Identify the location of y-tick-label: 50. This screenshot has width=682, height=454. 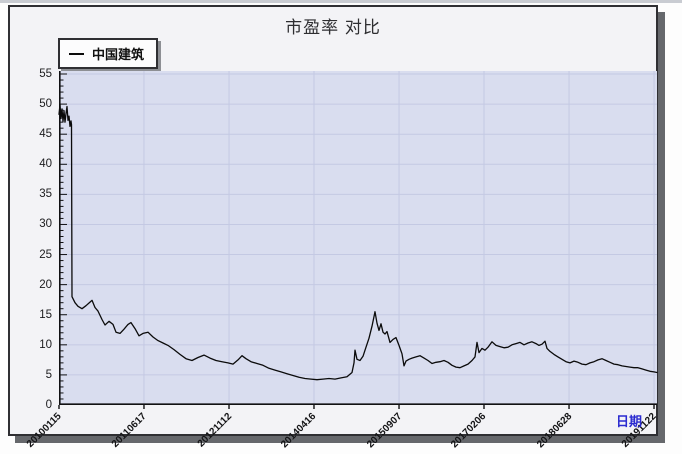
(45, 104).